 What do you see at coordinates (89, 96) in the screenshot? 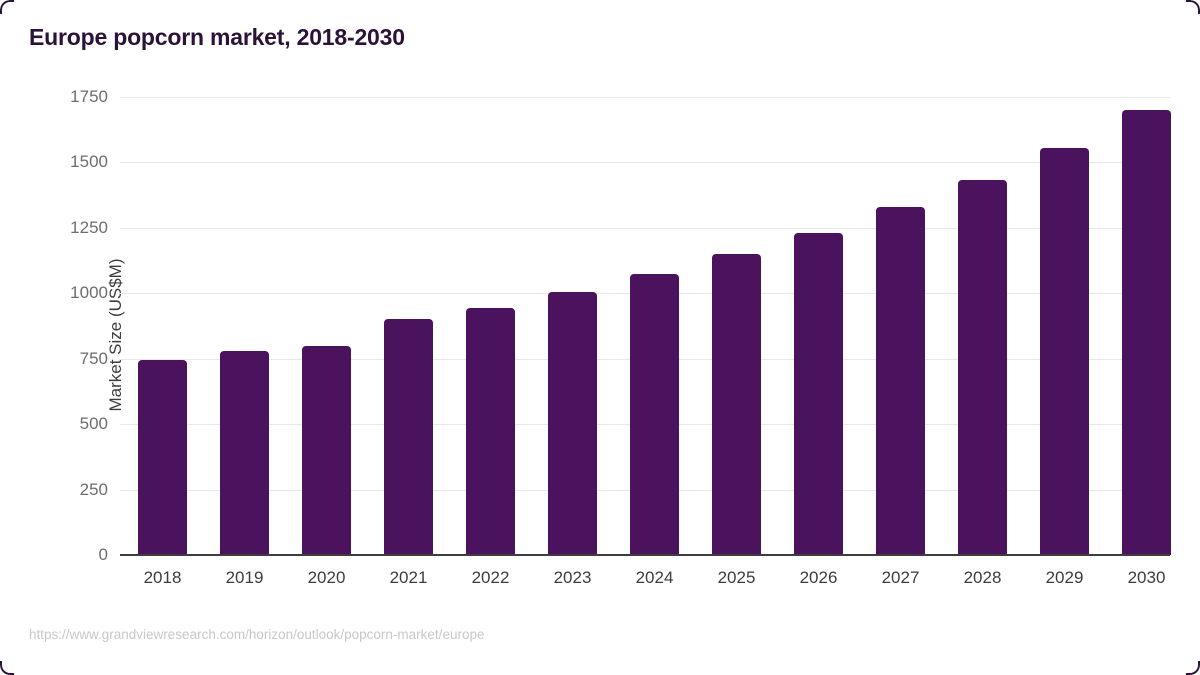
I see `y-tick-label: 1750` at bounding box center [89, 96].